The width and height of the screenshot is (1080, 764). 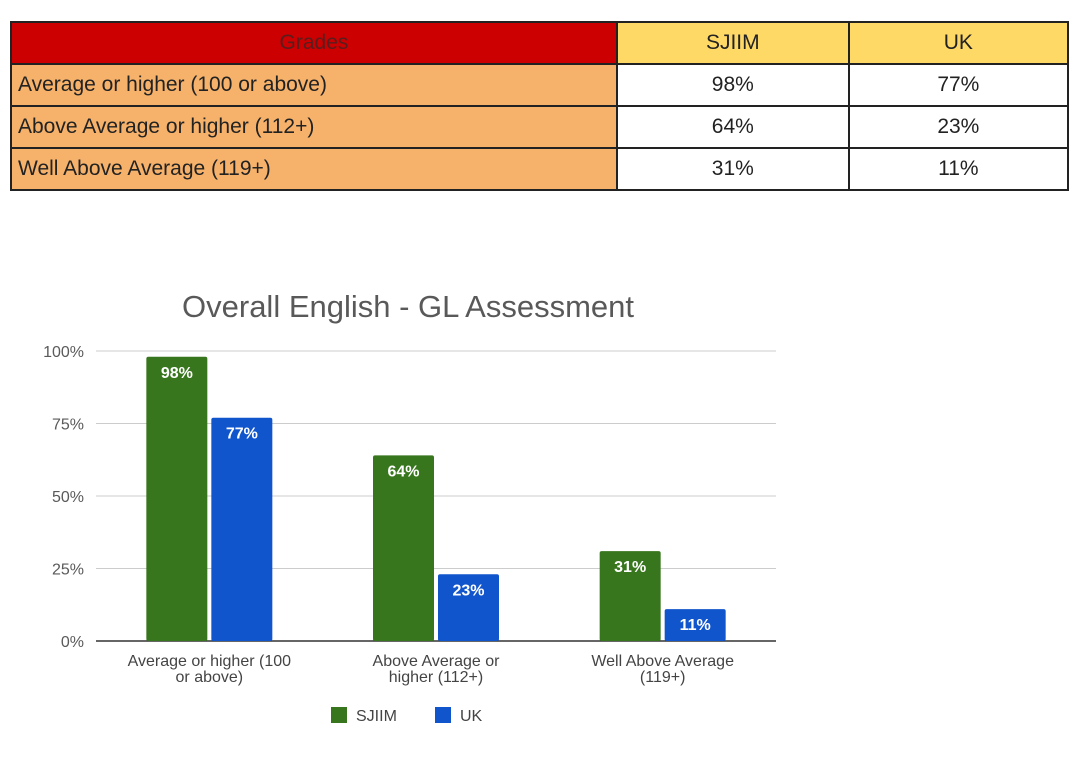 I want to click on x-category-label: Well Above Average (119+), so click(x=662, y=669).